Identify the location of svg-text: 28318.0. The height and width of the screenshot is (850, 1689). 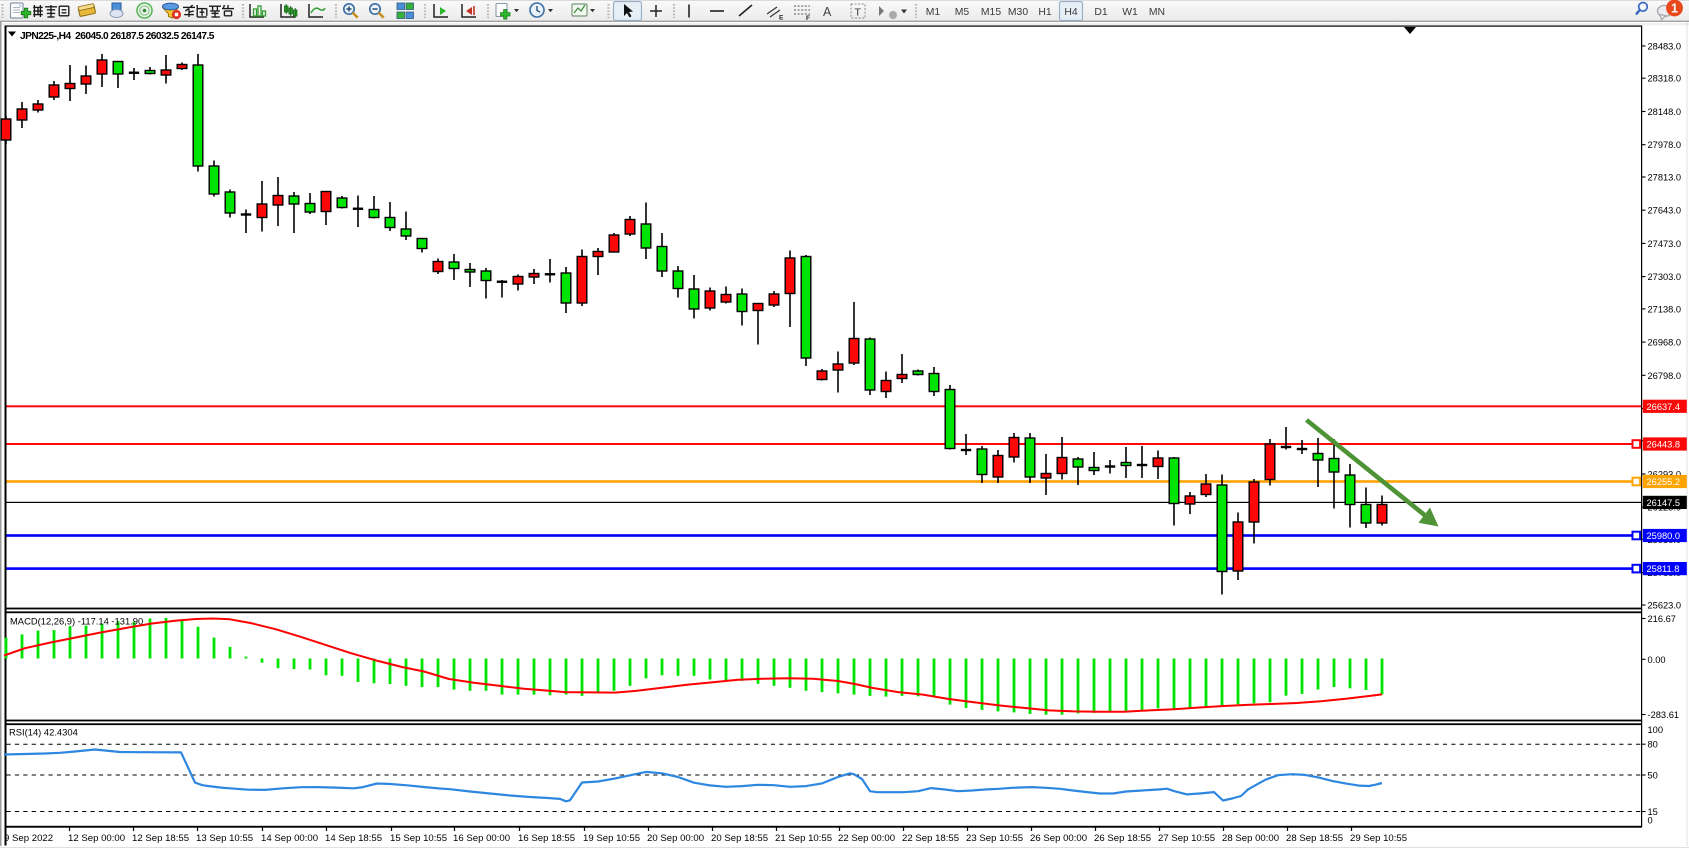
(1665, 79).